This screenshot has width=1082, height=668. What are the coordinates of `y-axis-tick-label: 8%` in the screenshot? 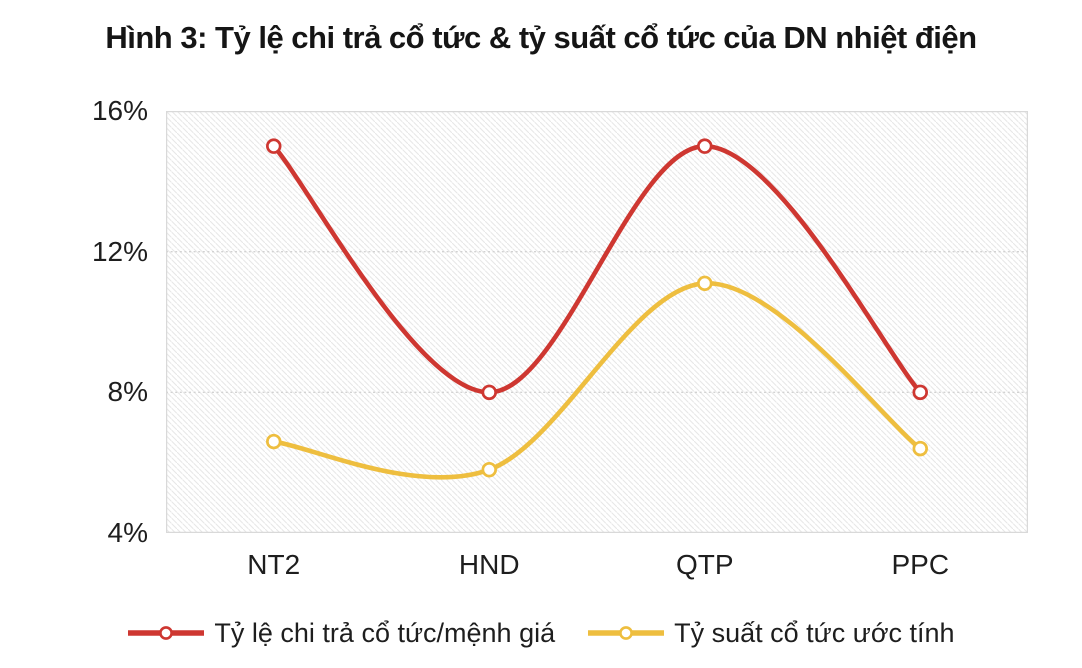 It's located at (127, 392).